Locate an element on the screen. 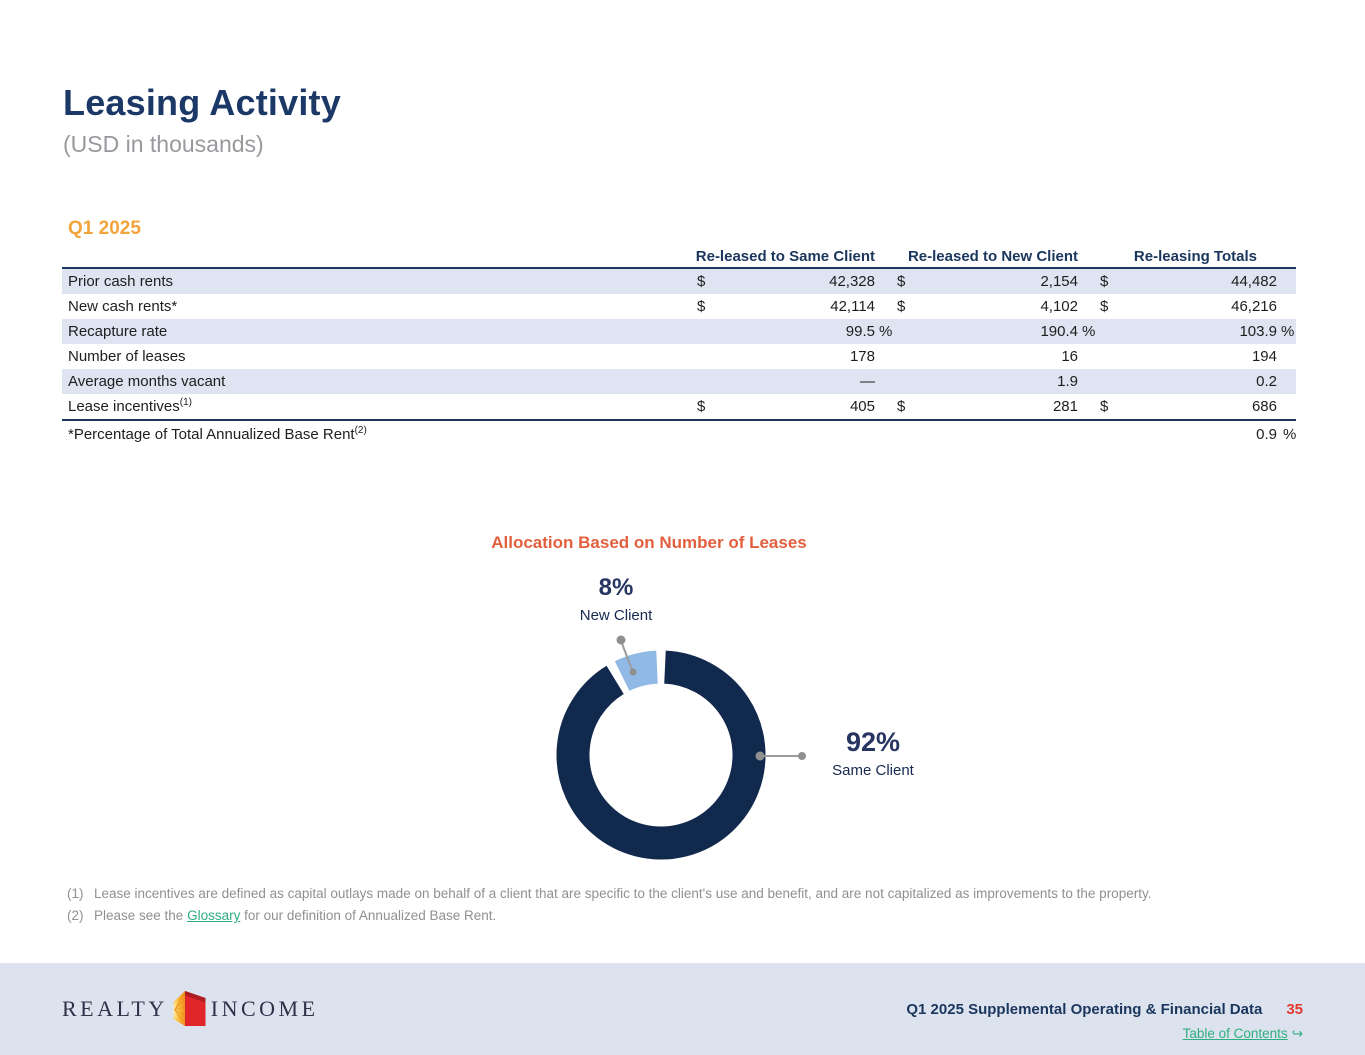 Image resolution: width=1365 pixels, height=1055 pixels. value-cell: 4,102 is located at coordinates (1059, 306).